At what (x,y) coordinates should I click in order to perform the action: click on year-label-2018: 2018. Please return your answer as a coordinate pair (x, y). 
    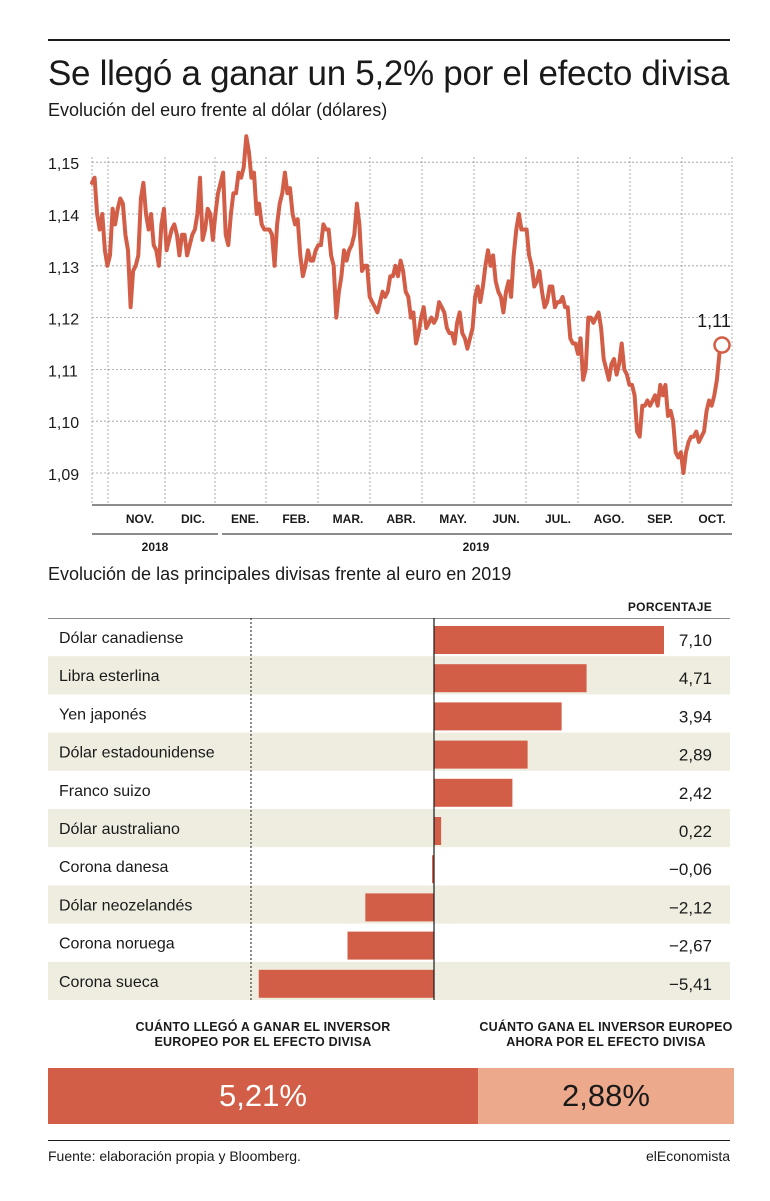
    Looking at the image, I should click on (155, 547).